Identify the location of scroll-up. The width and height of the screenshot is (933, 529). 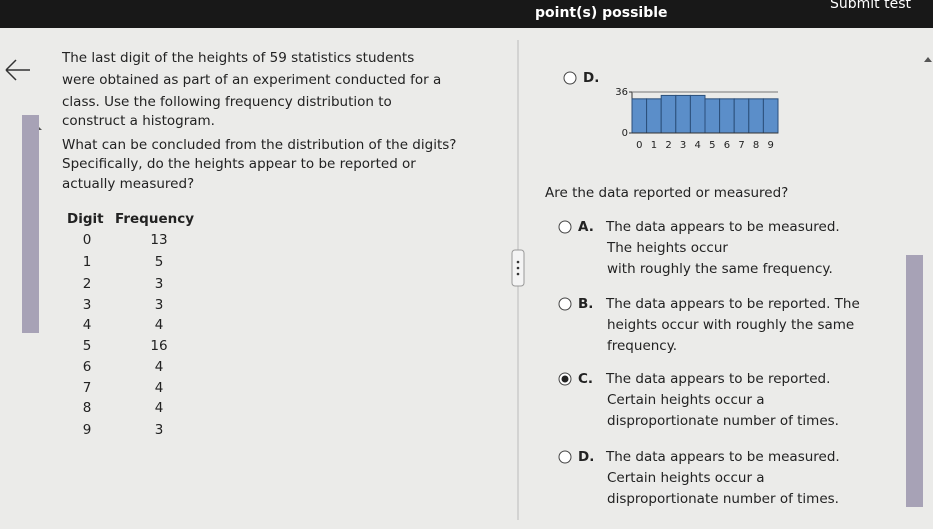
(928, 59).